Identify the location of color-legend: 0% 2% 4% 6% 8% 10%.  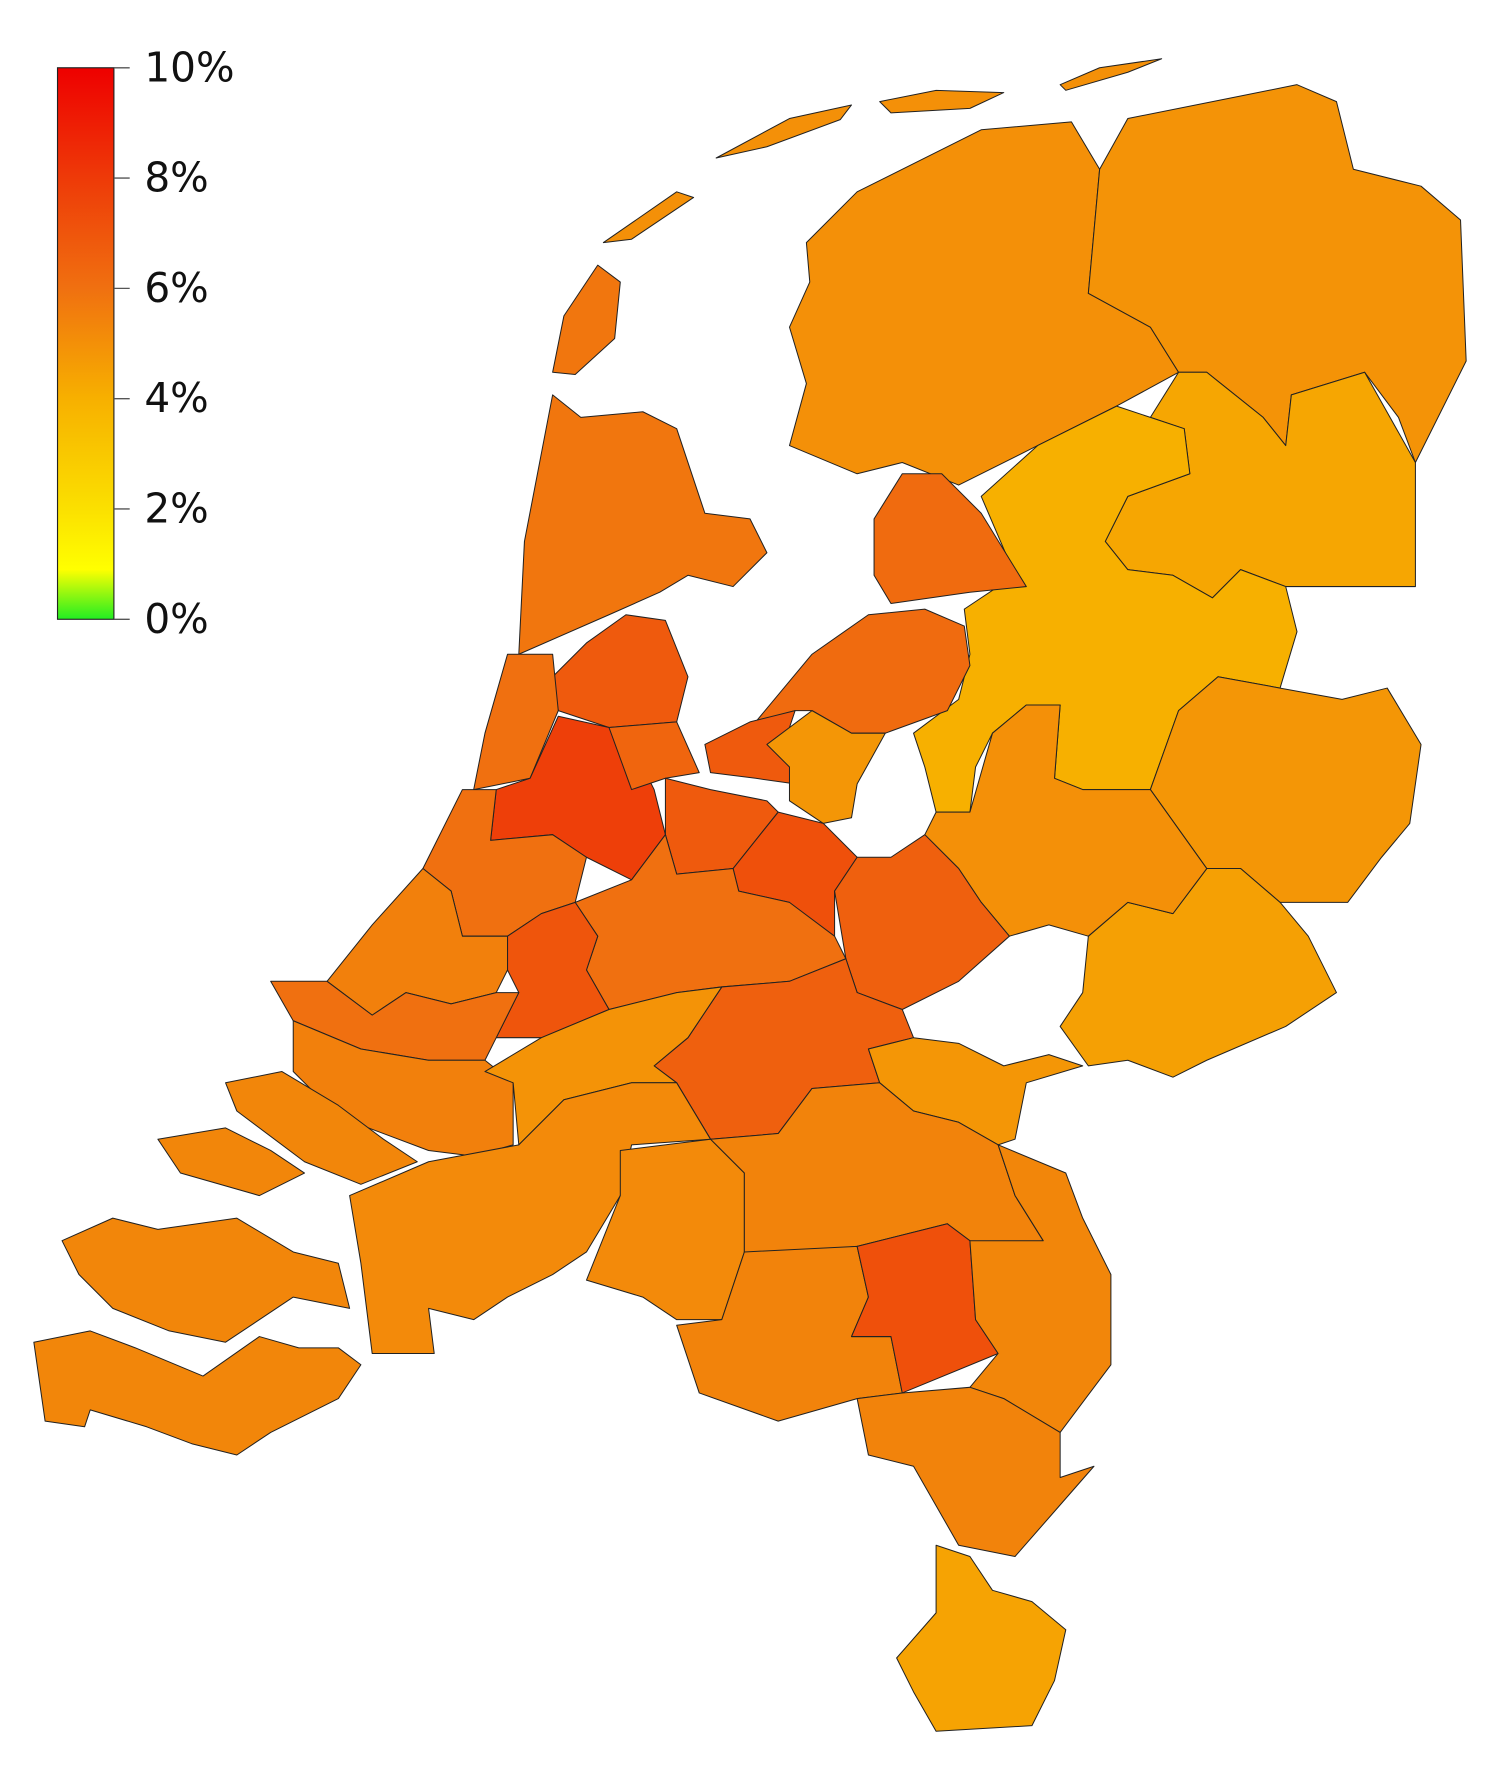
(145, 343).